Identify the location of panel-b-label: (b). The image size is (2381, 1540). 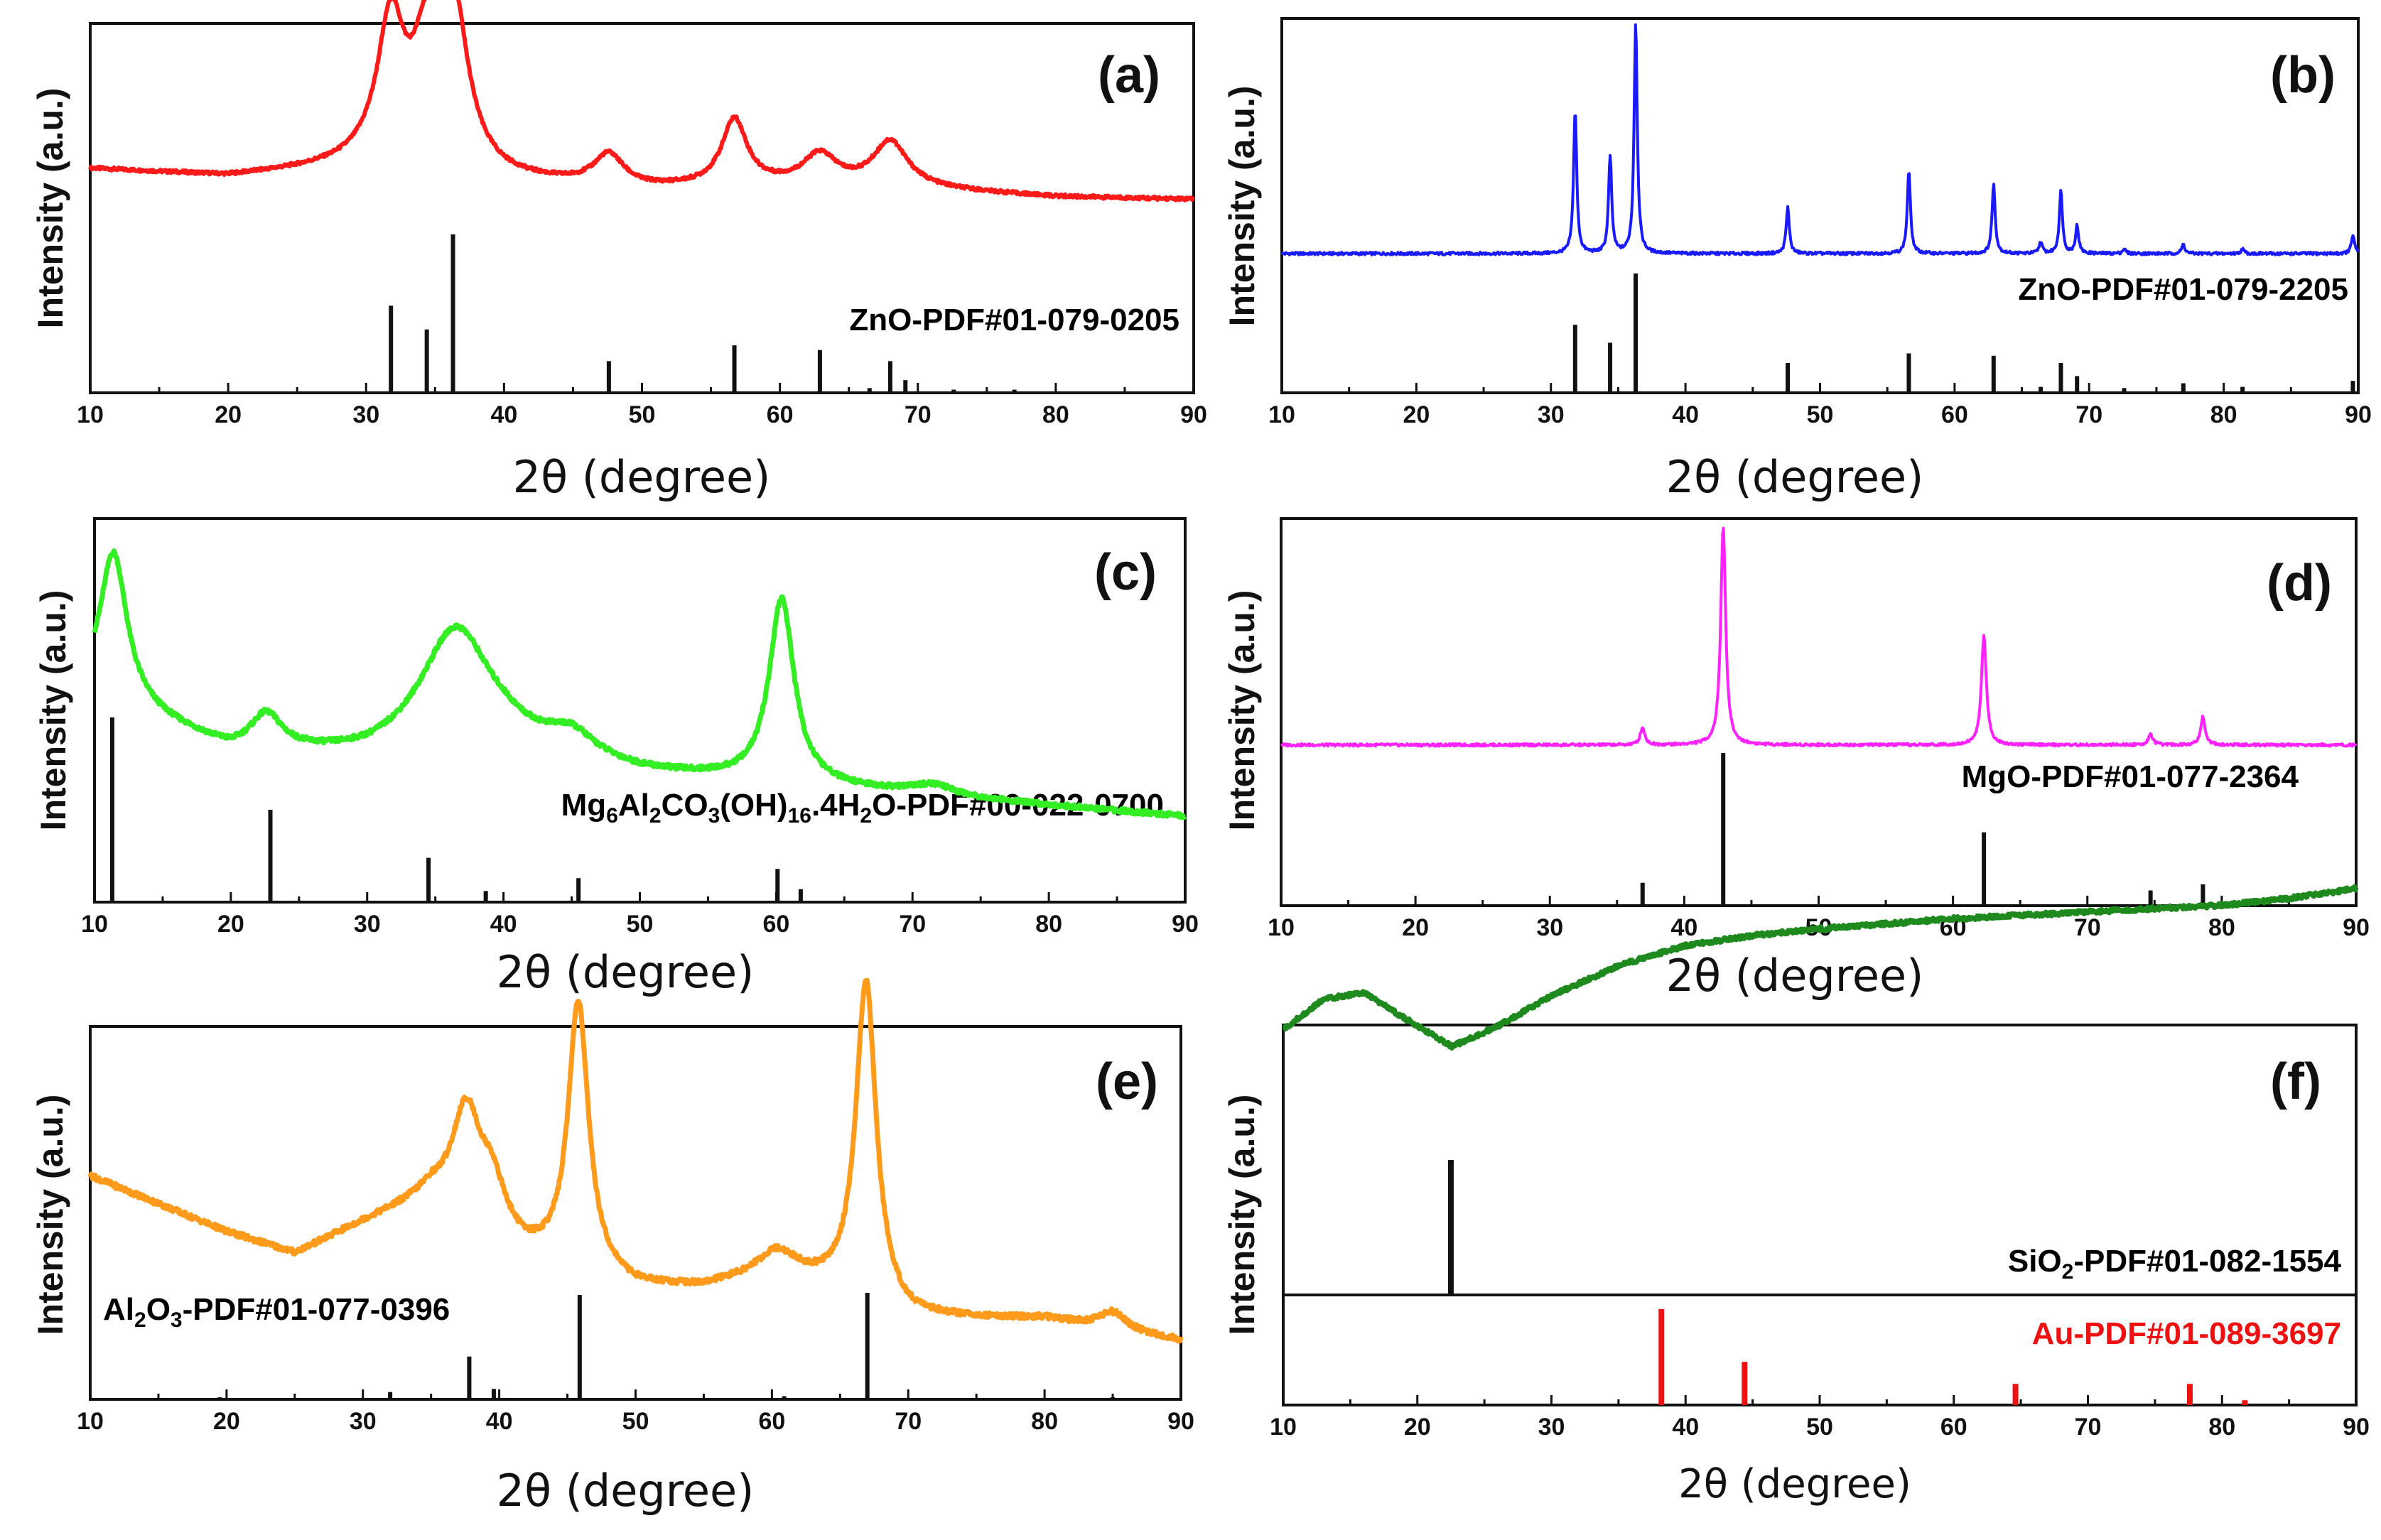
(2303, 76).